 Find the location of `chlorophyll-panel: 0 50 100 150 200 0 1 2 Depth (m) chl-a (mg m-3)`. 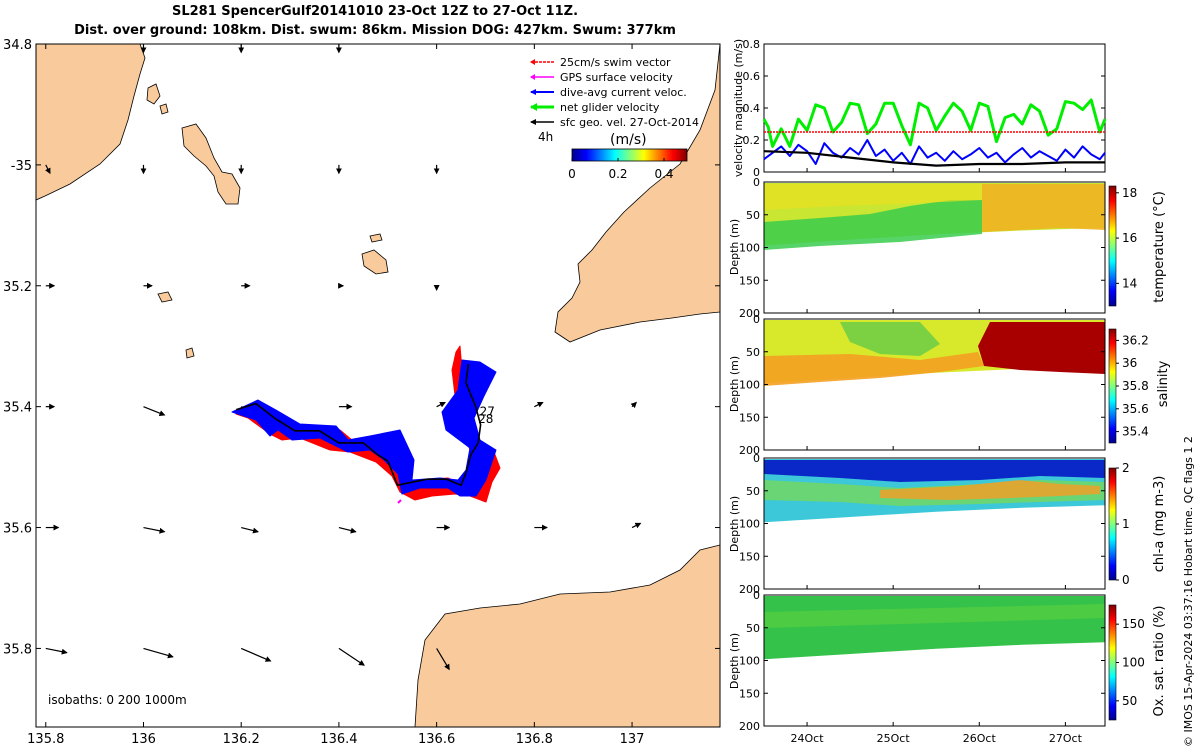

chlorophyll-panel: 0 50 100 150 200 0 1 2 Depth (m) chl-a (mg m-3) is located at coordinates (947, 524).